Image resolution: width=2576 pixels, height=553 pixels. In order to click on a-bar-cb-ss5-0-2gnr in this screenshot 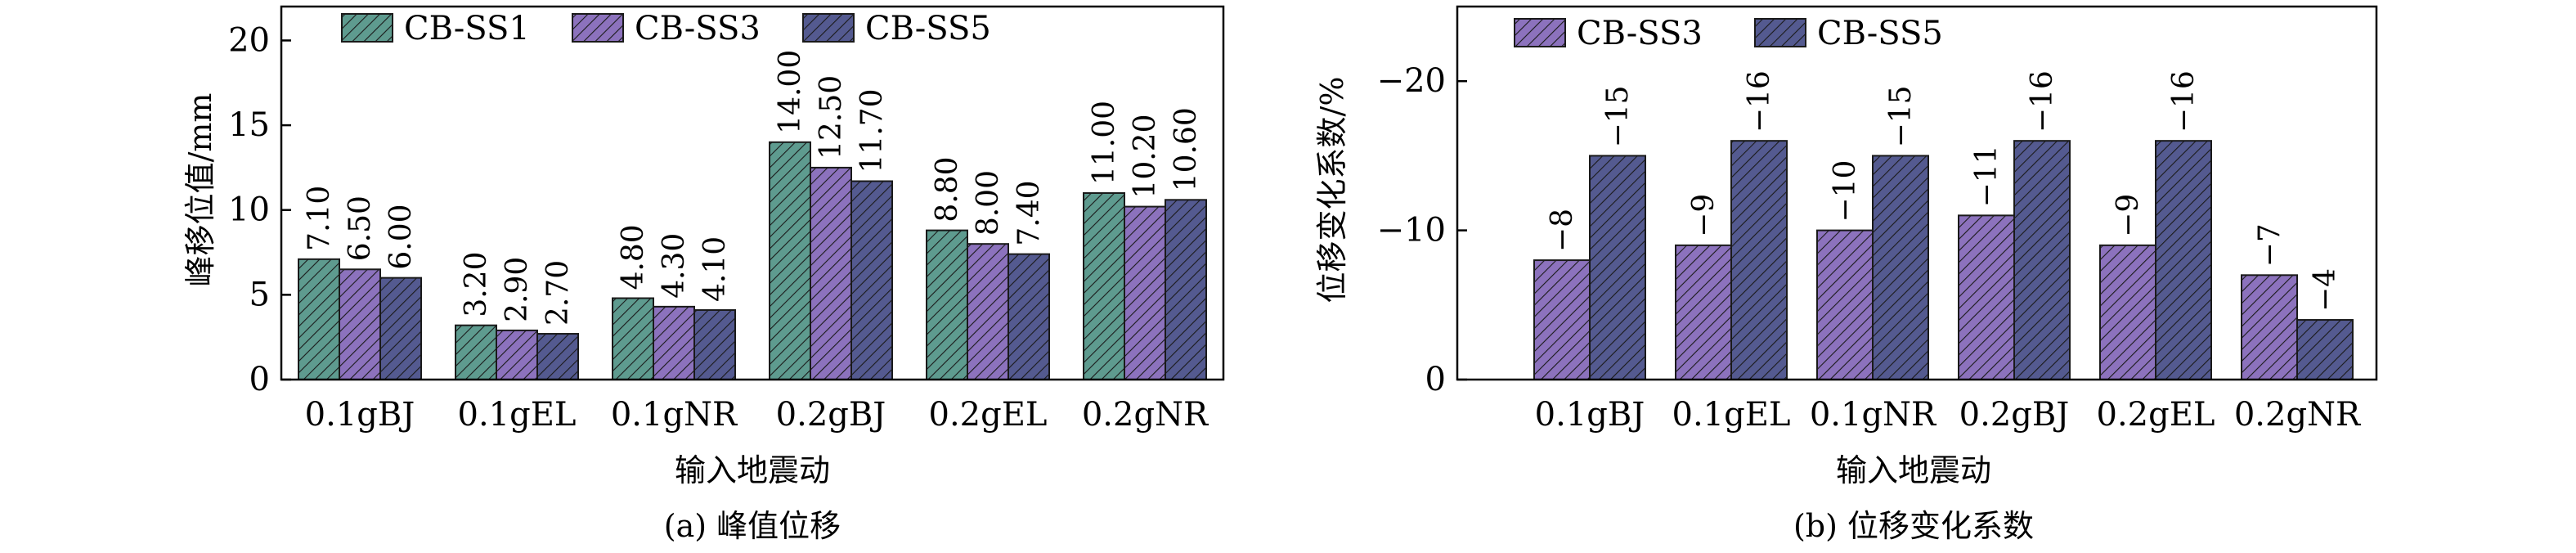, I will do `click(1186, 289)`.